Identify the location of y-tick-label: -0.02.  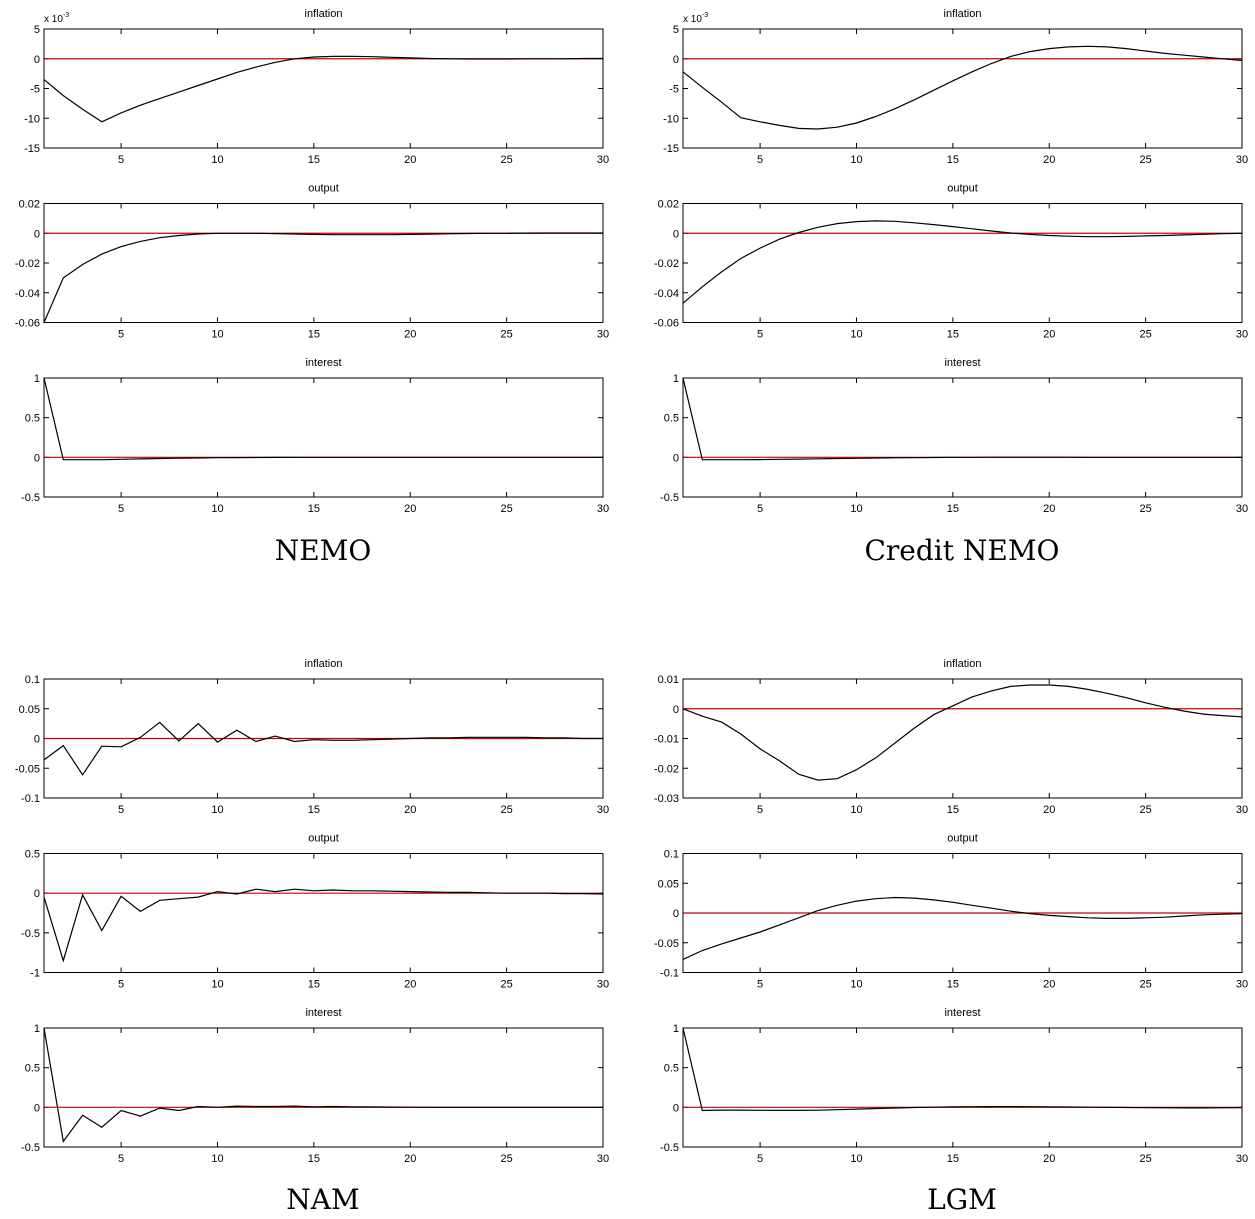
(666, 769).